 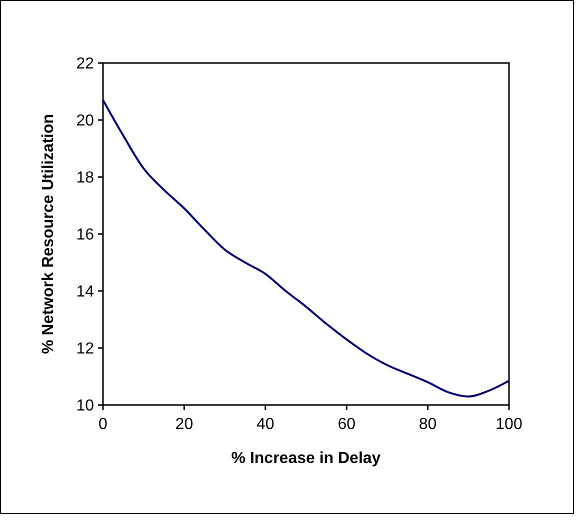 I want to click on y-tick-label: 12, so click(x=85, y=349).